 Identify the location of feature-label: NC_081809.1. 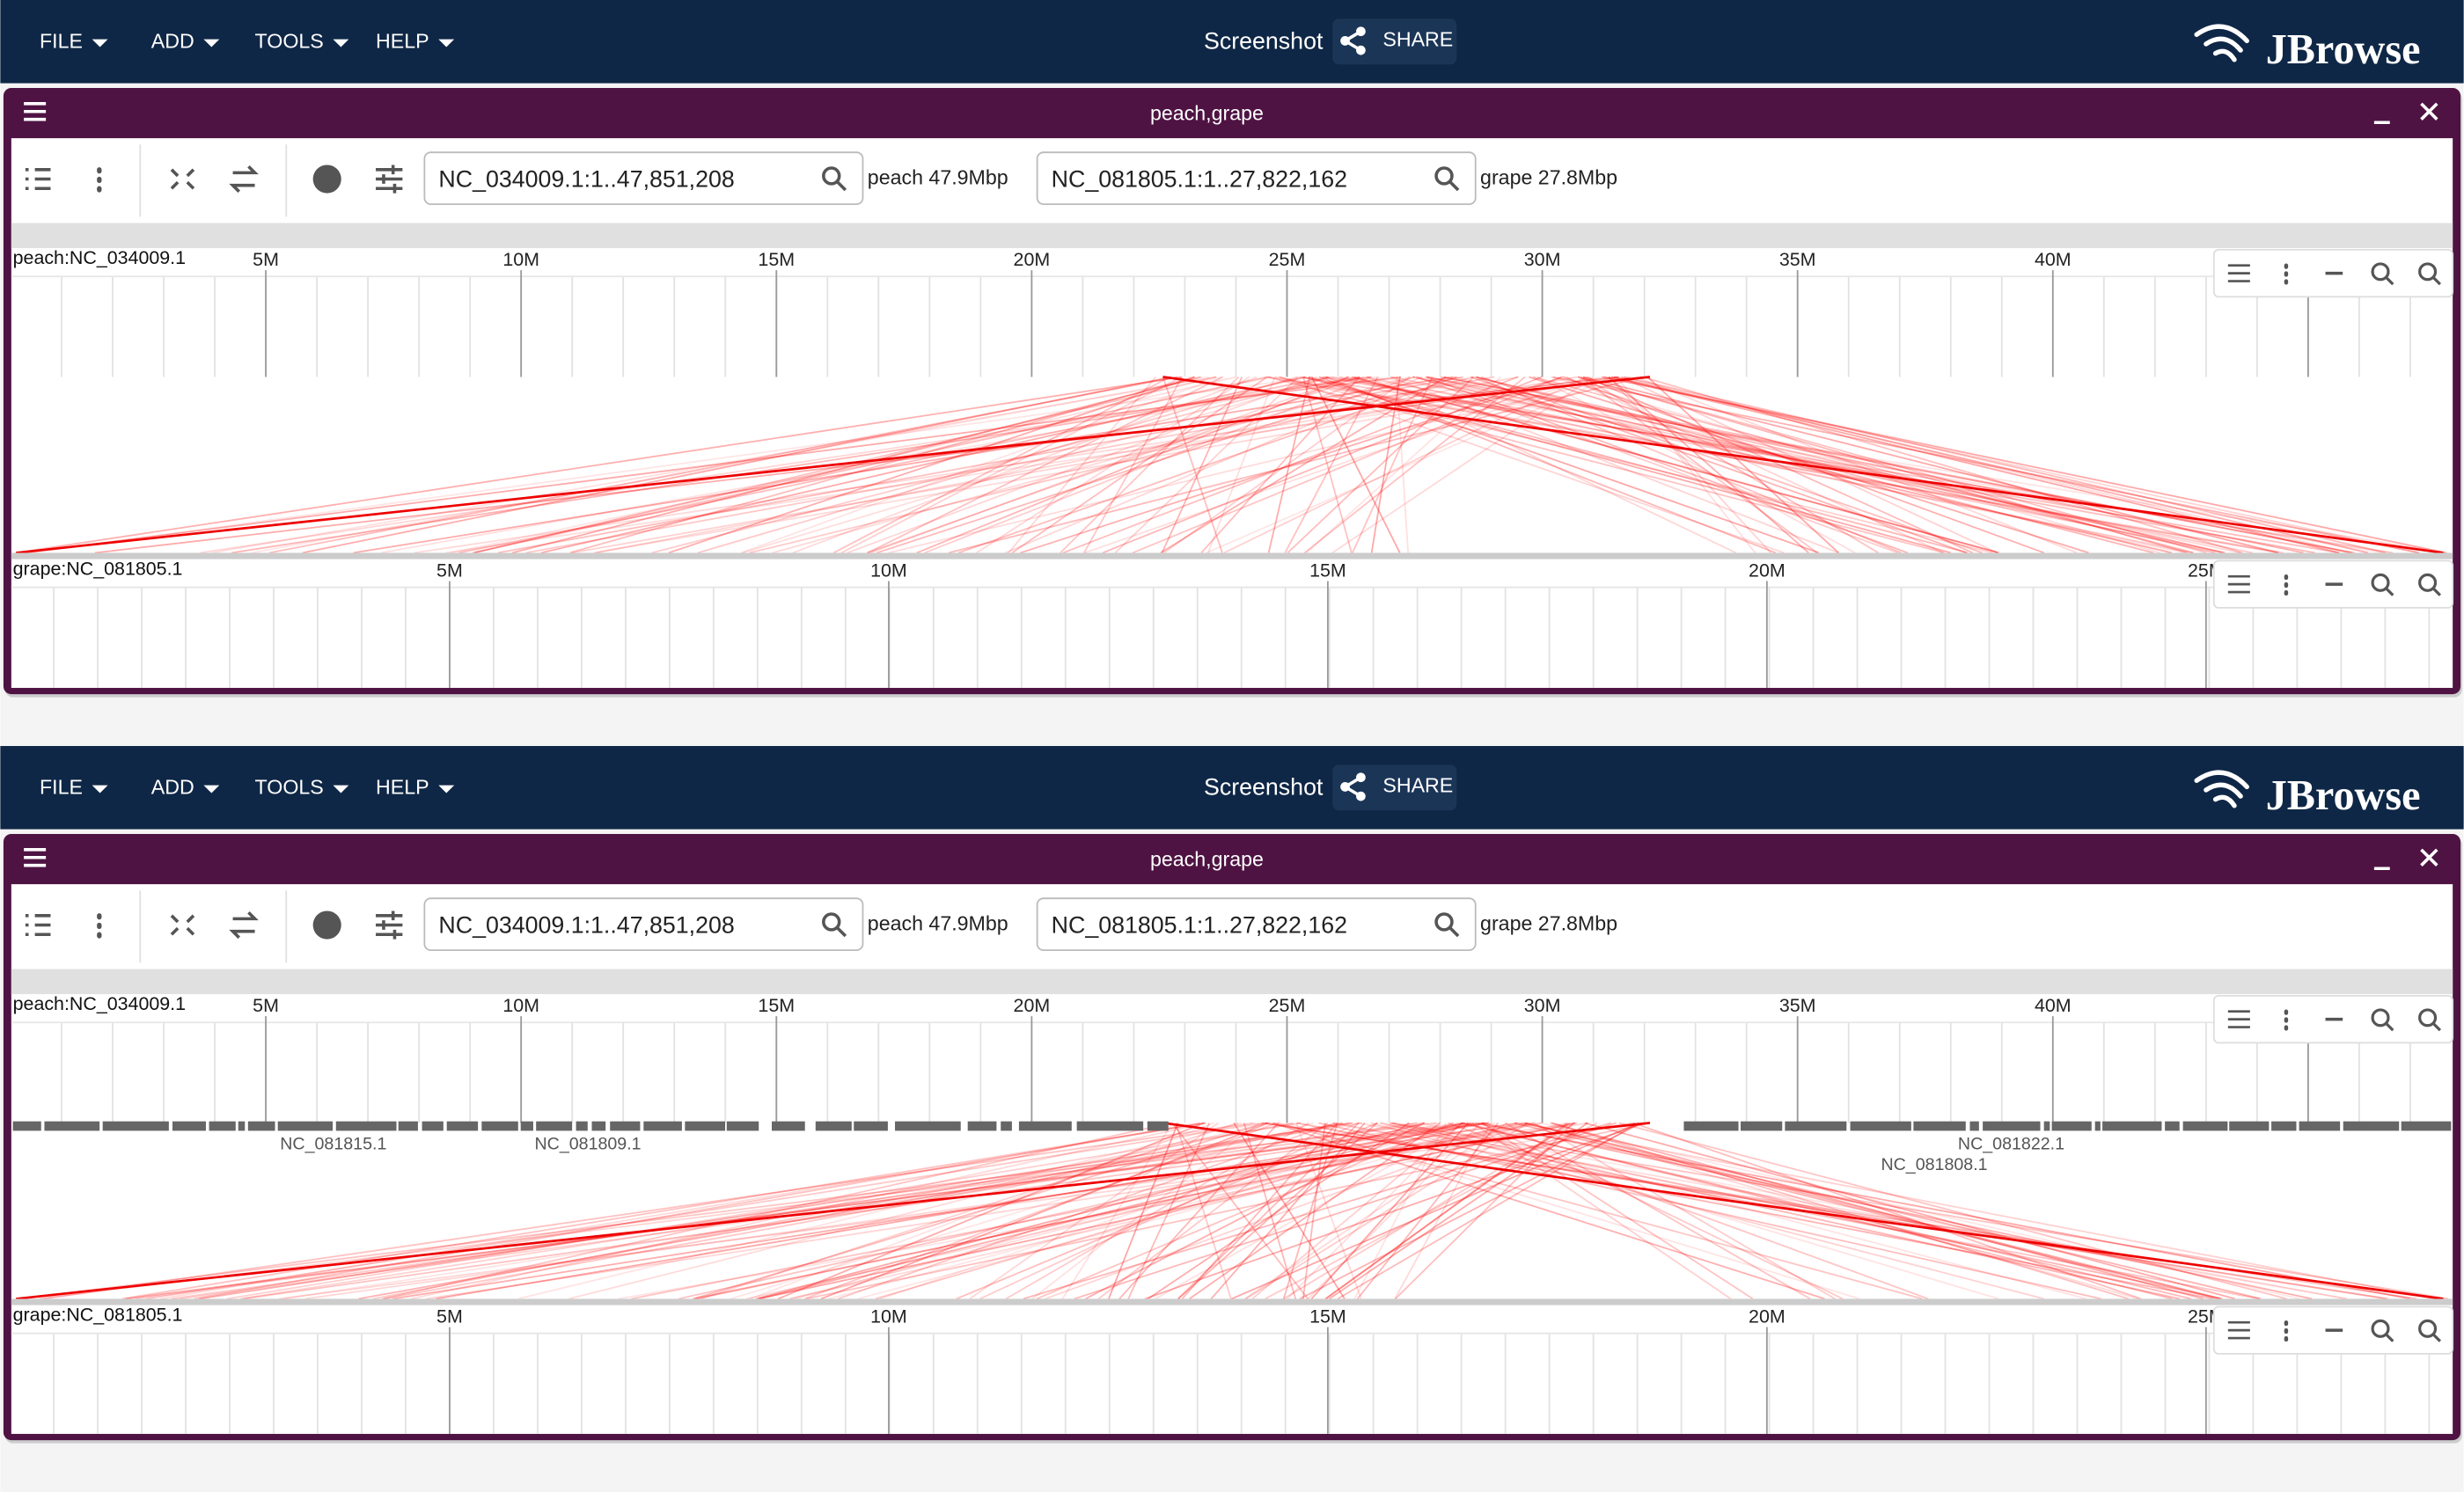
(587, 1145).